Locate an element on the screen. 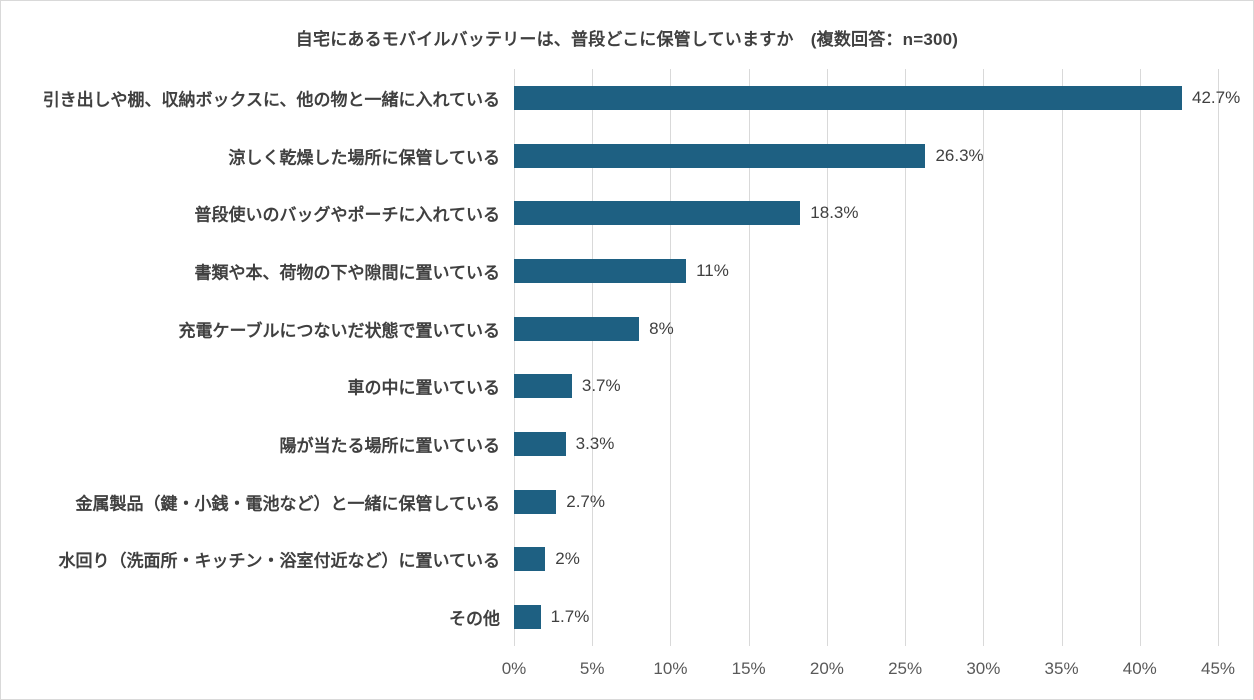 The image size is (1254, 700). bar-wrap: 8% is located at coordinates (866, 328).